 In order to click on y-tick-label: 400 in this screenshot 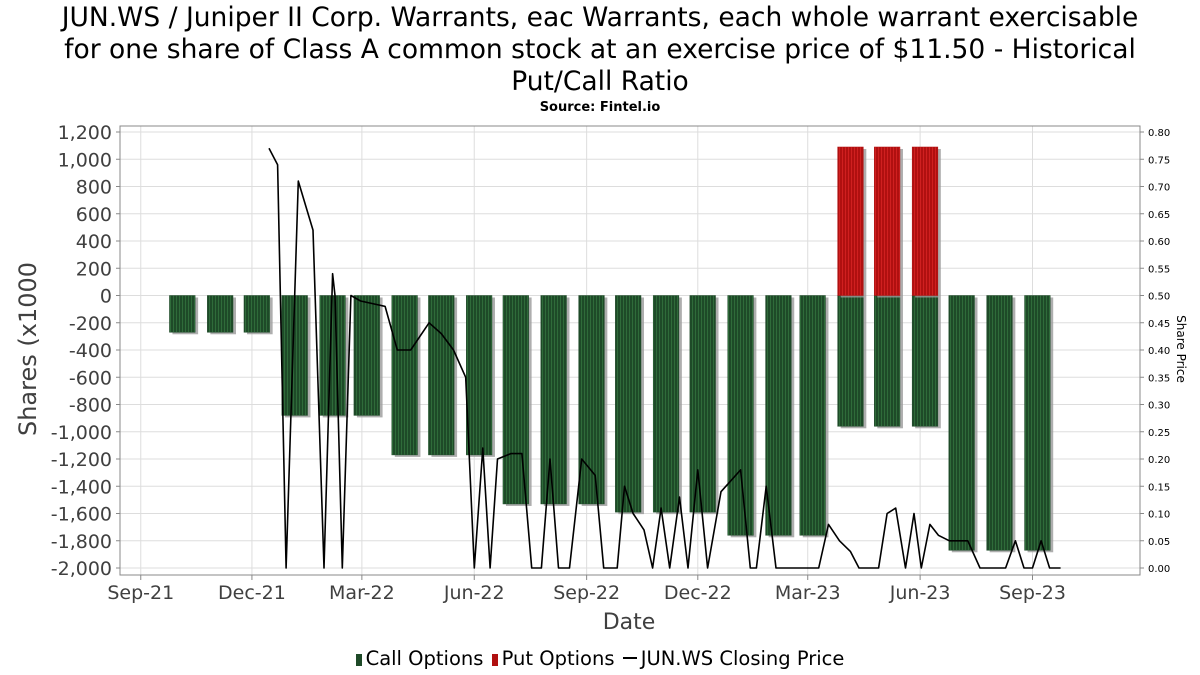, I will do `click(94, 242)`.